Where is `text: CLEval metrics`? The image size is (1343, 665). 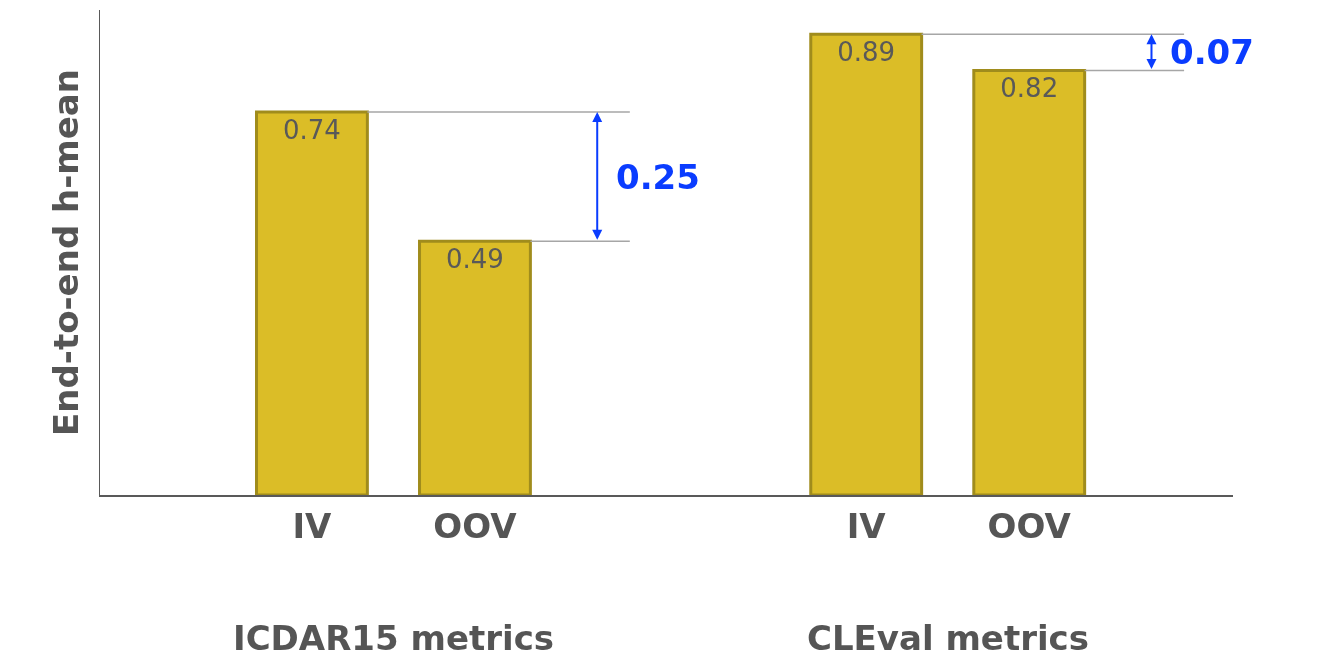
text: CLEval metrics is located at coordinates (948, 638).